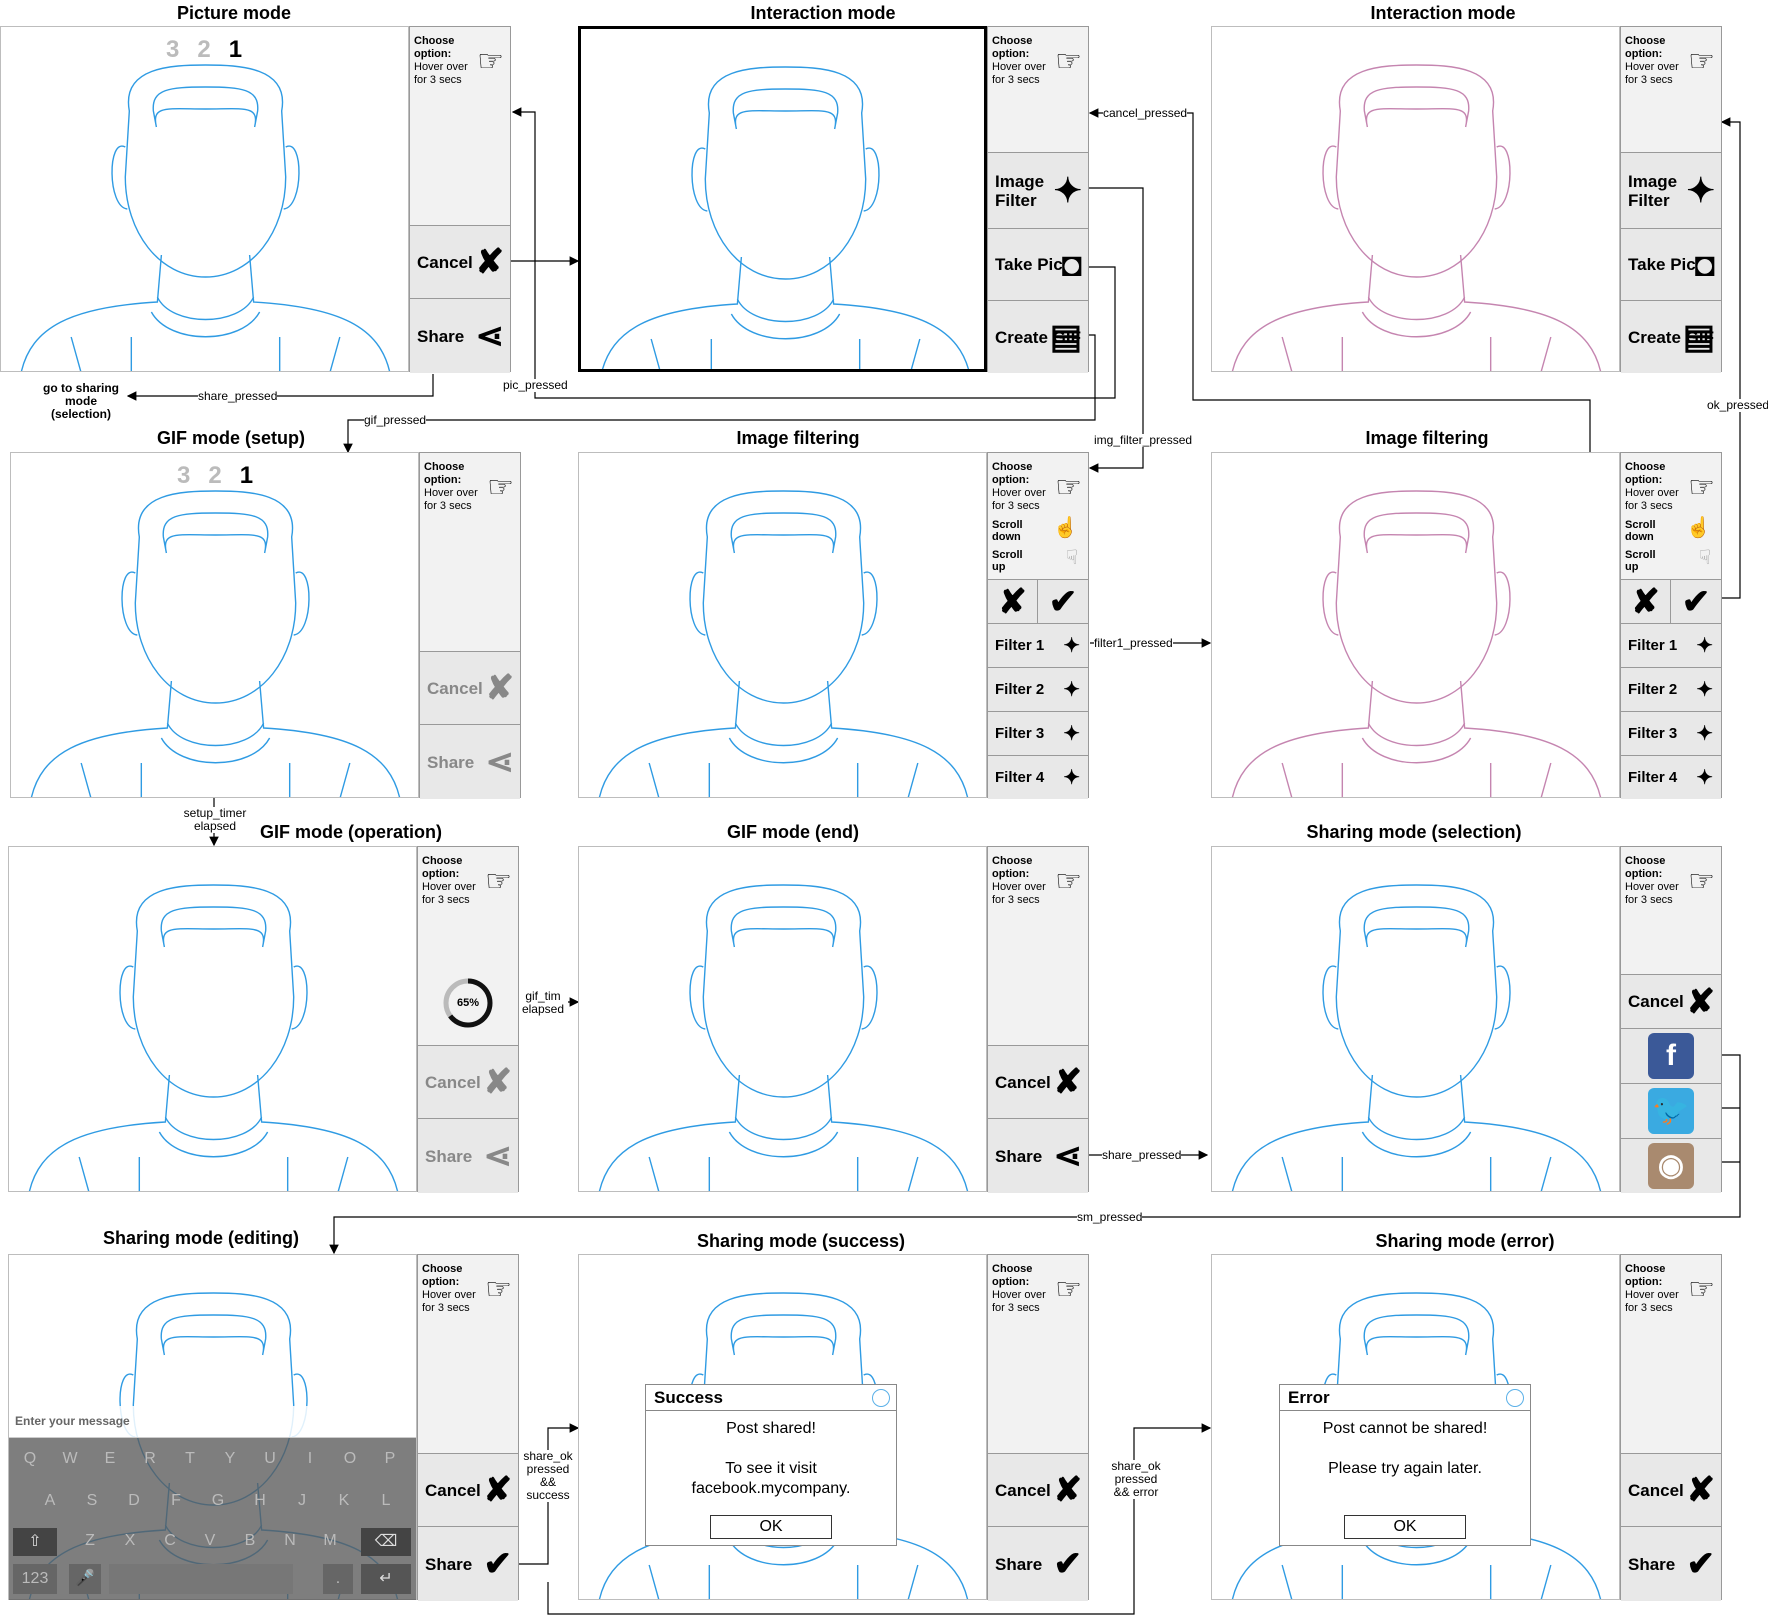 The image size is (1768, 1623). What do you see at coordinates (92, 1500) in the screenshot?
I see `key-s: S` at bounding box center [92, 1500].